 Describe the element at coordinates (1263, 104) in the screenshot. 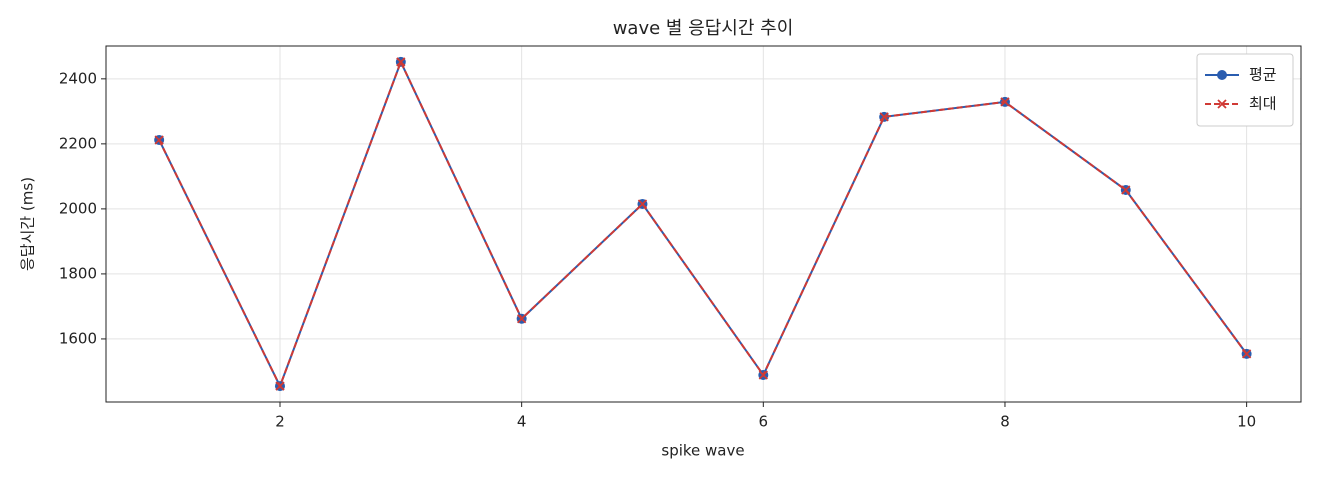

I see `legend-label: 최대` at that location.